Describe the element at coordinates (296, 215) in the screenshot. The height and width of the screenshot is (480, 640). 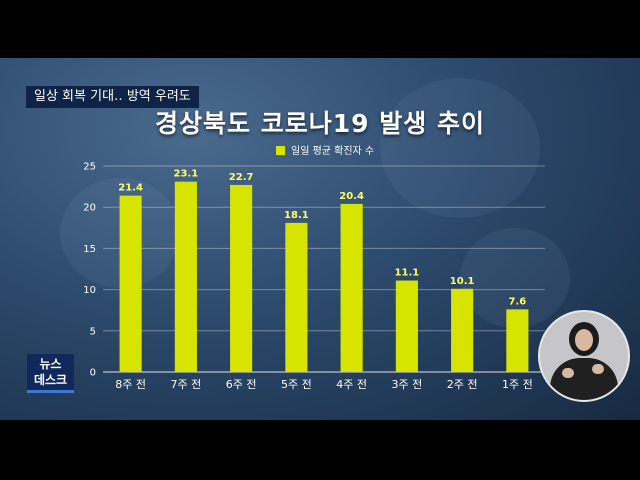
I see `data-label: 18.1` at that location.